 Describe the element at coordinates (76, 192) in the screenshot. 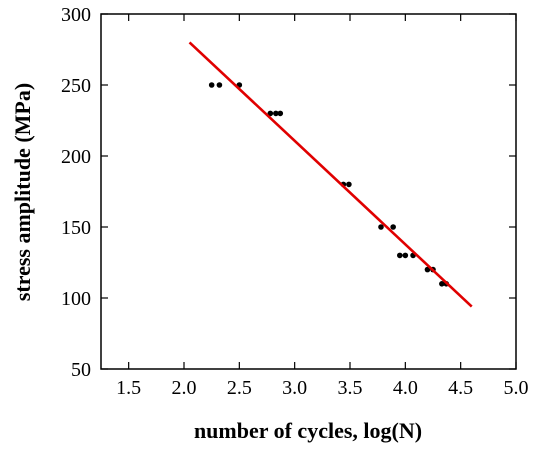

I see `y-tick-labels: 50 100 150 200 250 300` at that location.